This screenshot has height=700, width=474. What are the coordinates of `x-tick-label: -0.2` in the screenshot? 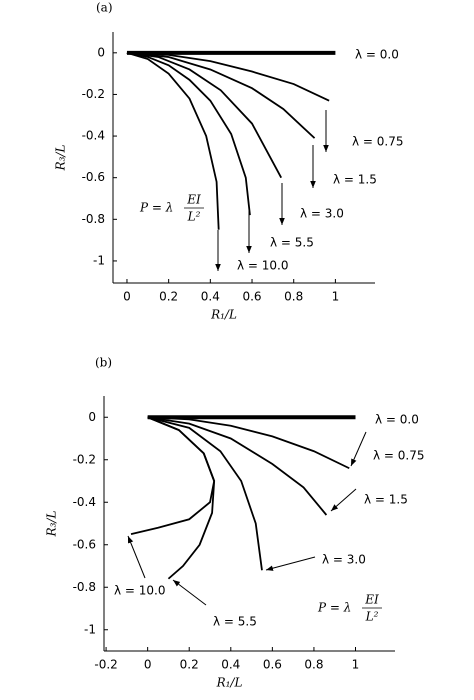 It's located at (105, 665).